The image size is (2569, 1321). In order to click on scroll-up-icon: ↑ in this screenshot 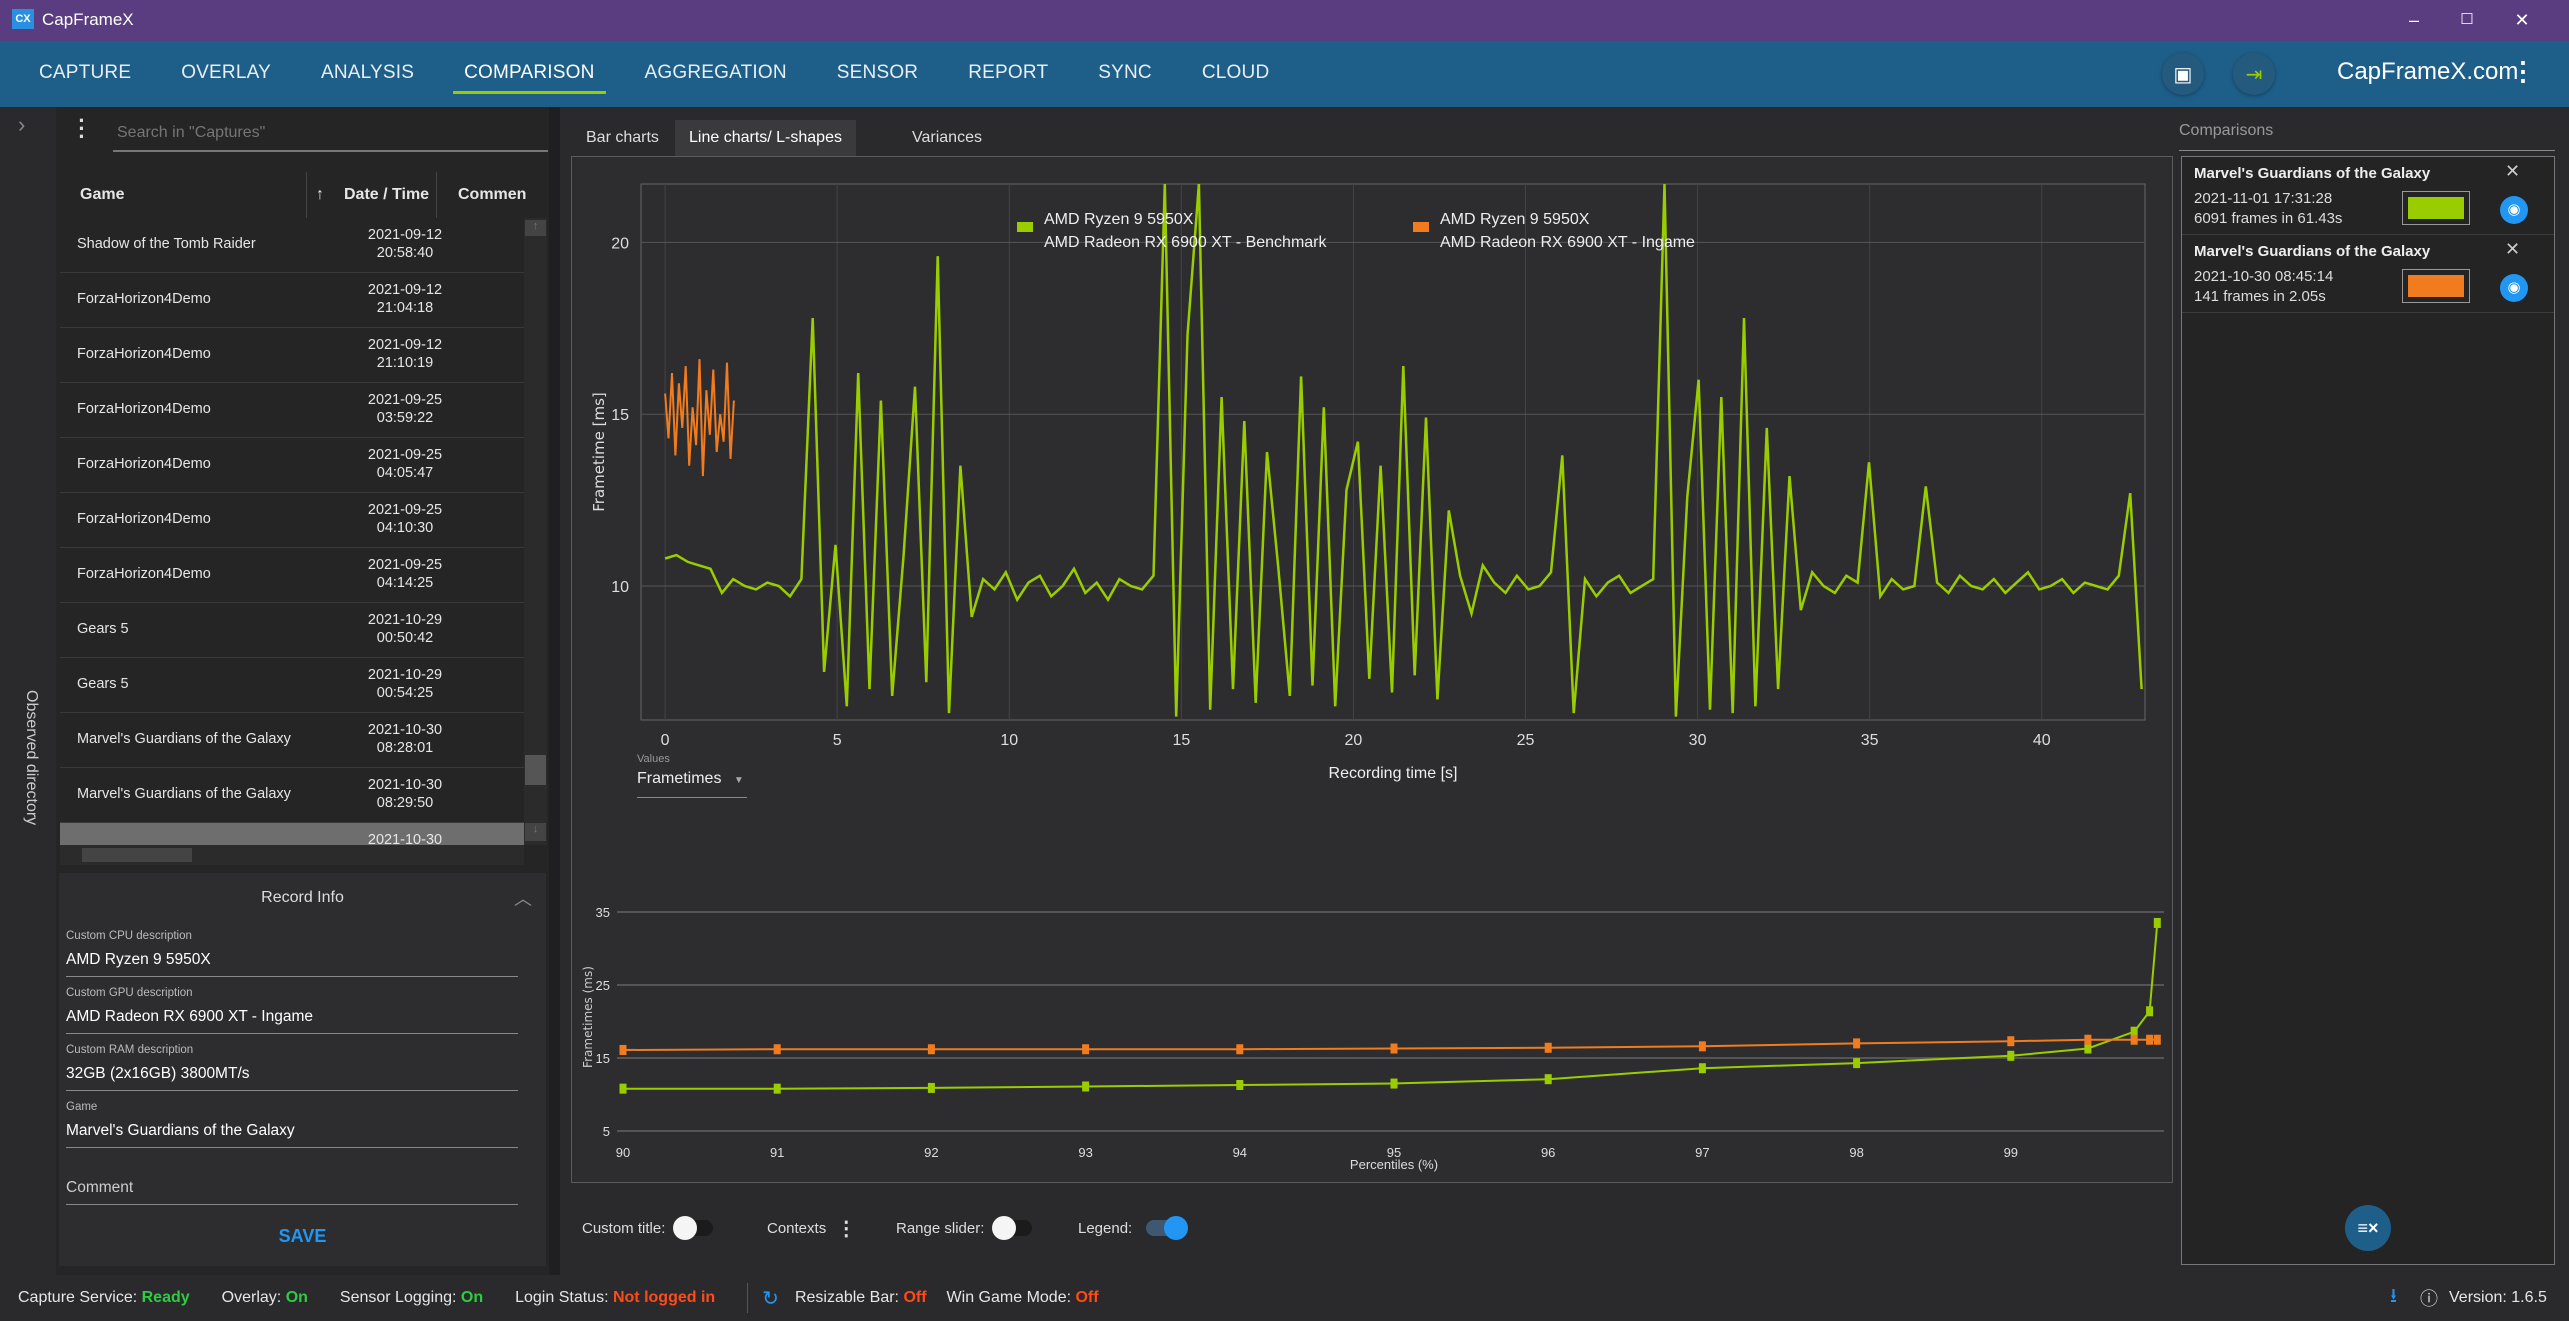, I will do `click(535, 228)`.